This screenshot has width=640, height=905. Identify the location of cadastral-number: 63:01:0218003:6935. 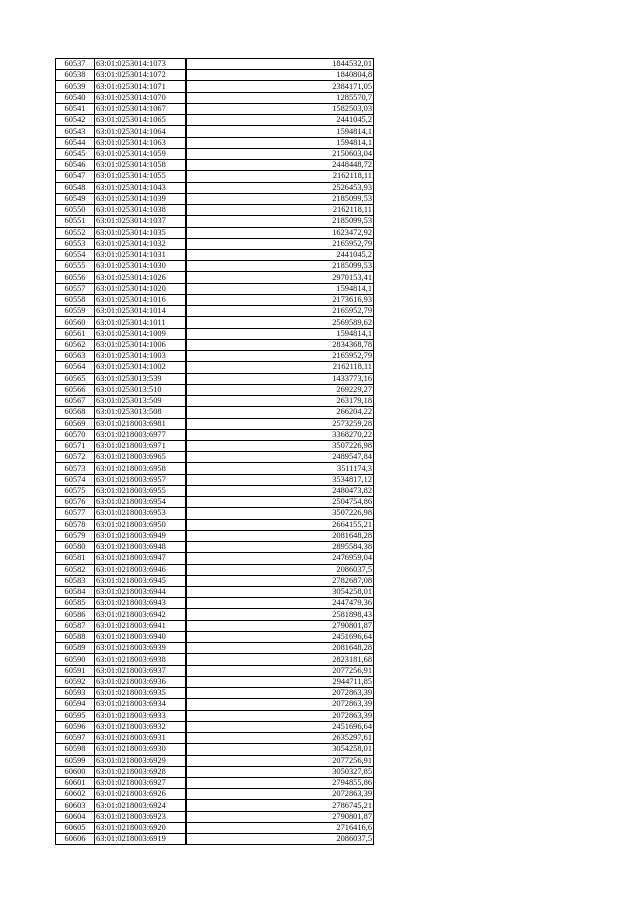
(140, 693).